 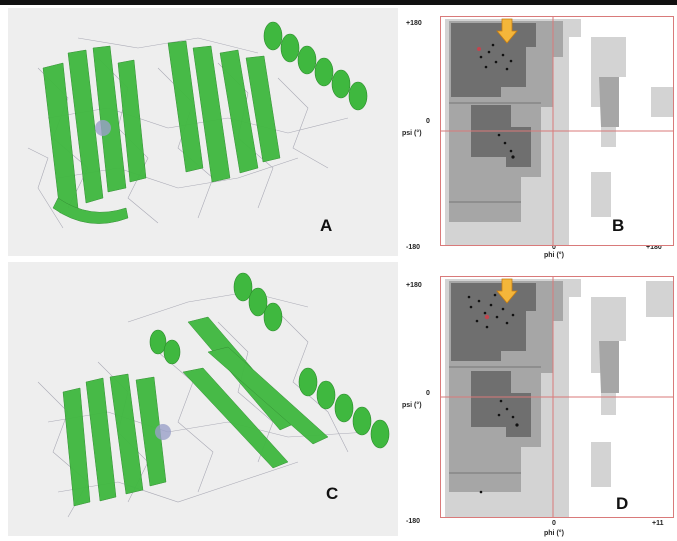 I want to click on ramachandran-regions-b, so click(x=557, y=131).